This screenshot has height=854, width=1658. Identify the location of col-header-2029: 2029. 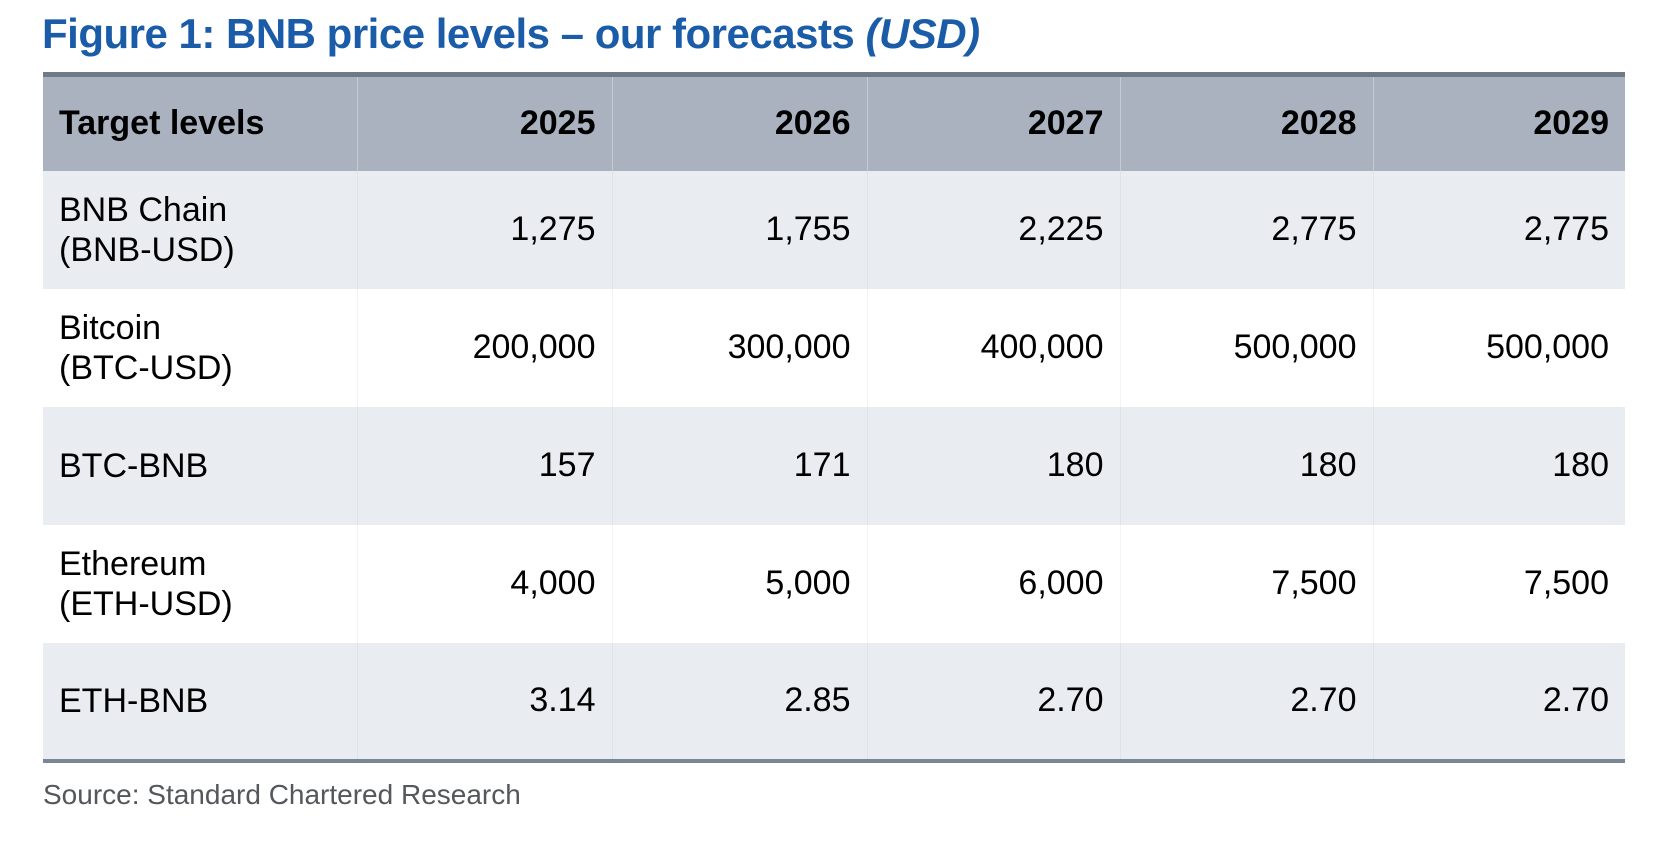
(1498, 122).